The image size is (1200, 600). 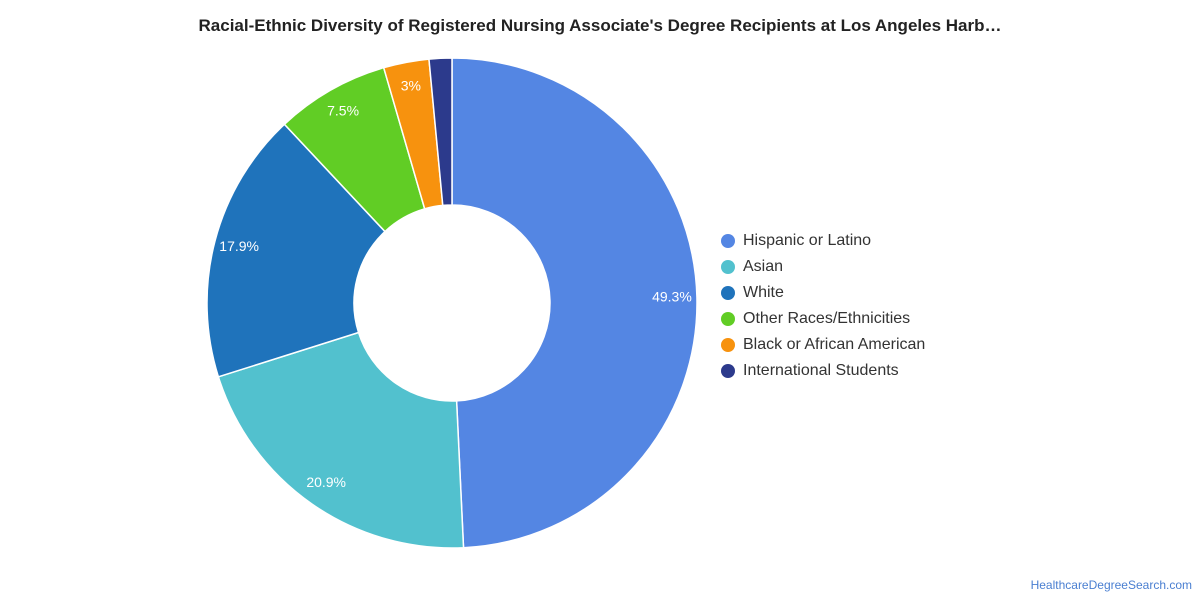 I want to click on slice-asian, so click(x=341, y=440).